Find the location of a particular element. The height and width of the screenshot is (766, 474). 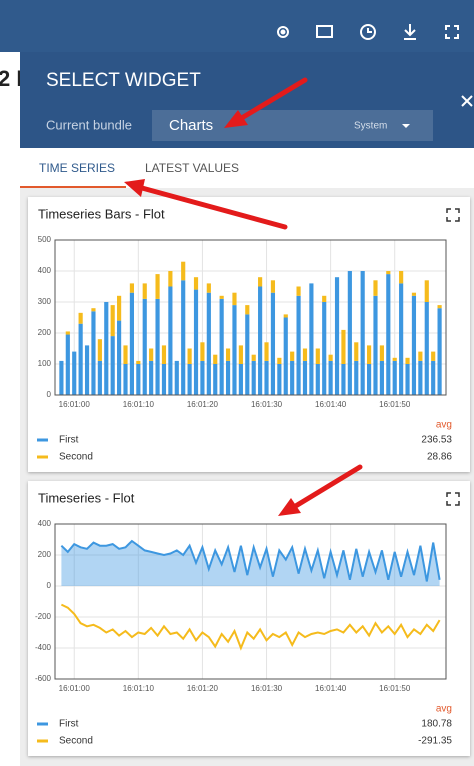

legend-avg: 180.78 is located at coordinates (436, 724).